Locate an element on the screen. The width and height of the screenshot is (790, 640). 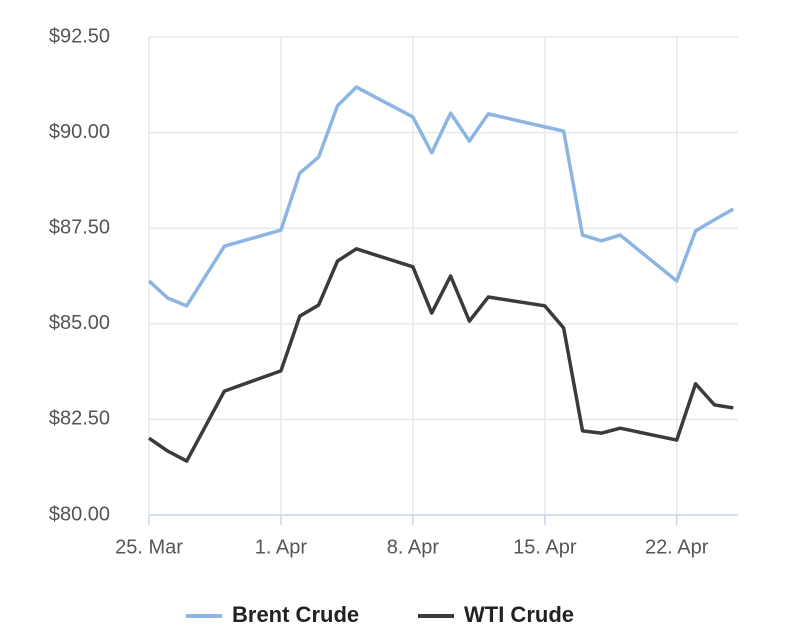
x-tick-label: 15. Apr is located at coordinates (545, 547).